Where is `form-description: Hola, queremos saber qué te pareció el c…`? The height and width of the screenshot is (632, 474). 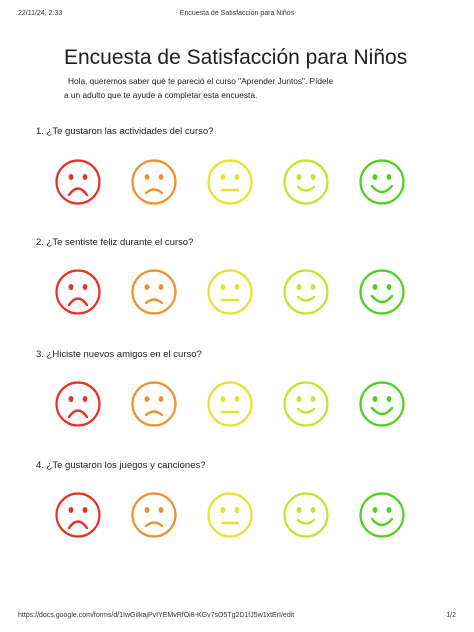 form-description: Hola, queremos saber qué te pareció el c… is located at coordinates (229, 88).